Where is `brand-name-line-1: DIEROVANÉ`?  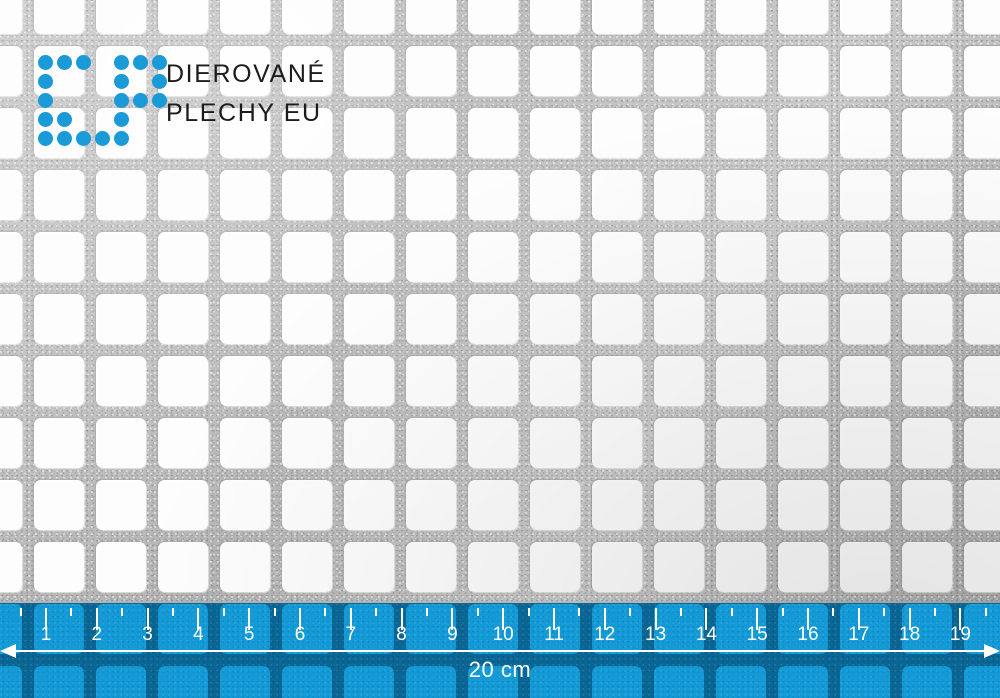
brand-name-line-1: DIEROVANÉ is located at coordinates (246, 74).